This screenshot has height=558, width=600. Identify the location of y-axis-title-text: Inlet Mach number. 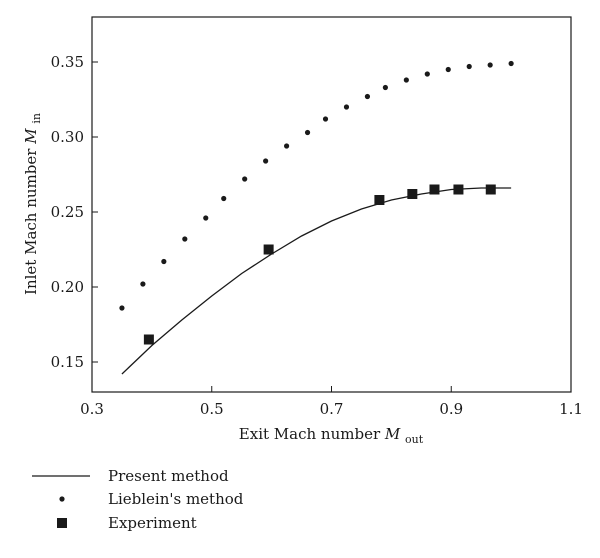
(31, 221).